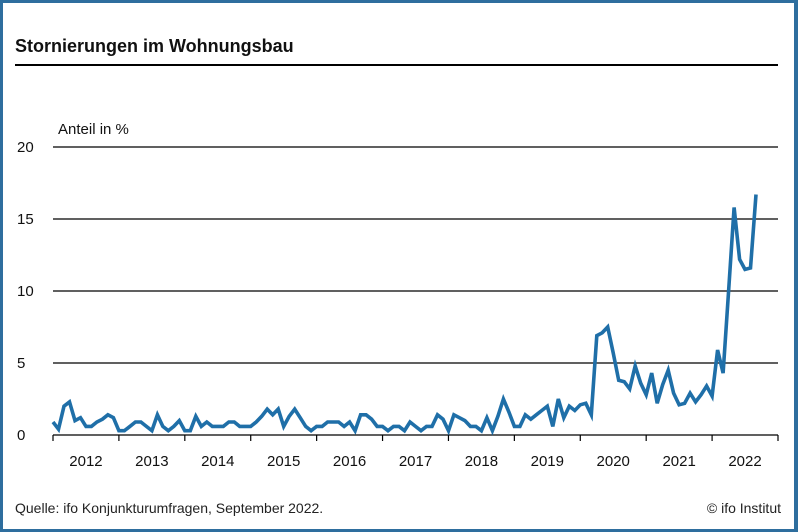 Image resolution: width=798 pixels, height=532 pixels. I want to click on y-axis-title: Anteil in %, so click(93, 129).